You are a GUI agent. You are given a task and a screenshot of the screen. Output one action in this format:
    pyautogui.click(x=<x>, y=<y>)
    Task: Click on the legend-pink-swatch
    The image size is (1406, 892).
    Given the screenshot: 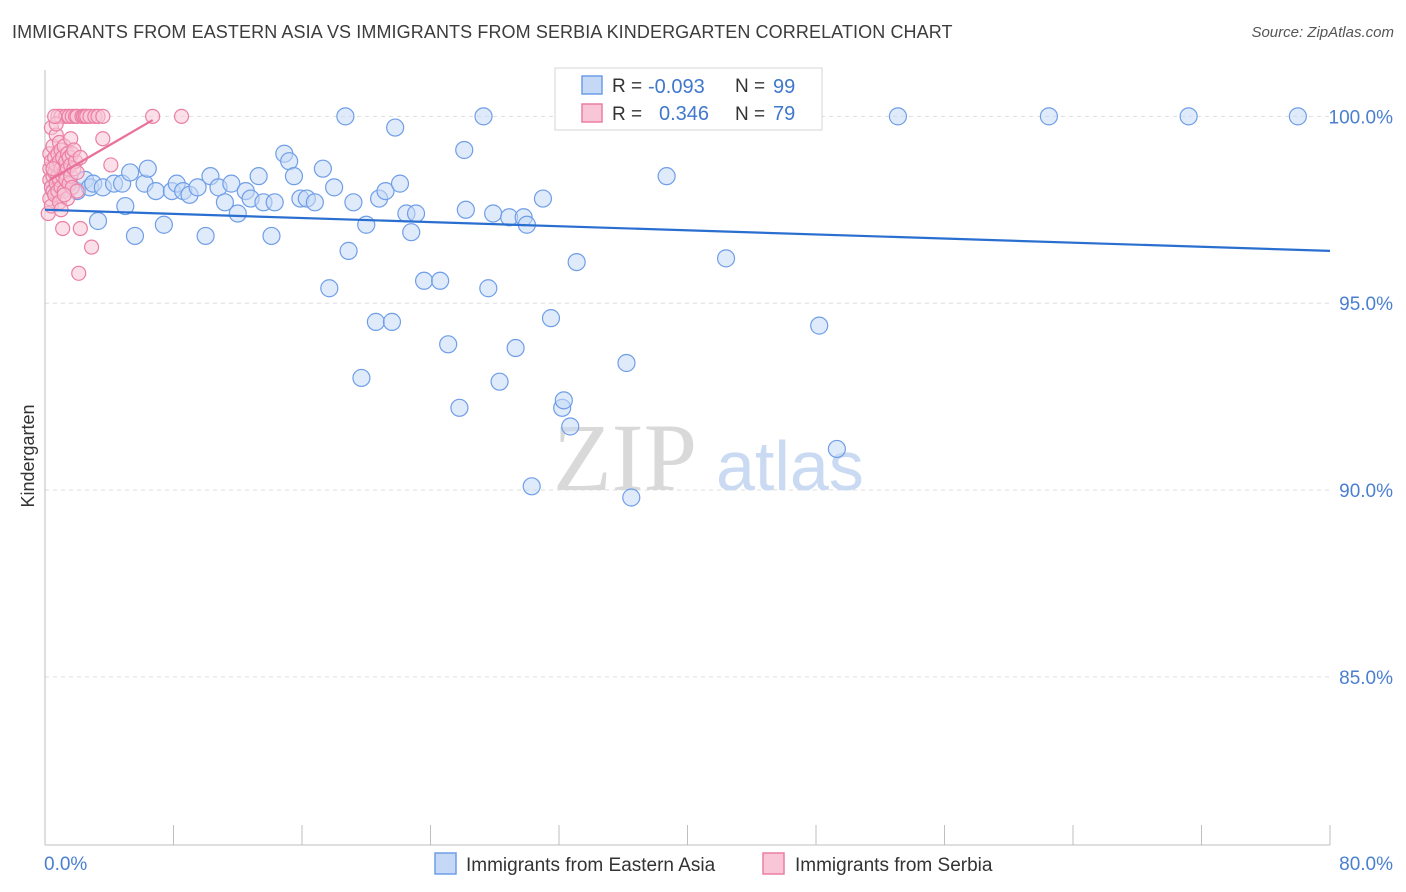 What is the action you would take?
    pyautogui.click(x=773, y=863)
    